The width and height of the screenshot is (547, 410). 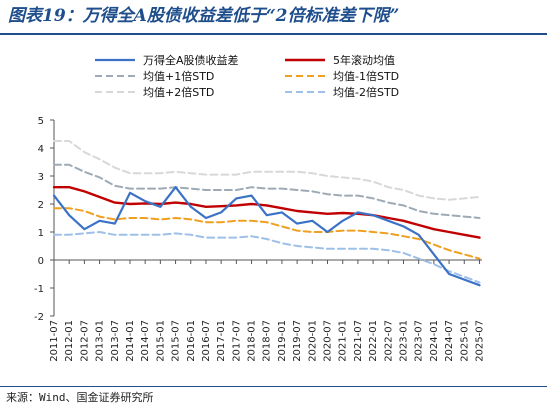 What do you see at coordinates (69, 341) in the screenshot?
I see `x-tick-label: 2012-01` at bounding box center [69, 341].